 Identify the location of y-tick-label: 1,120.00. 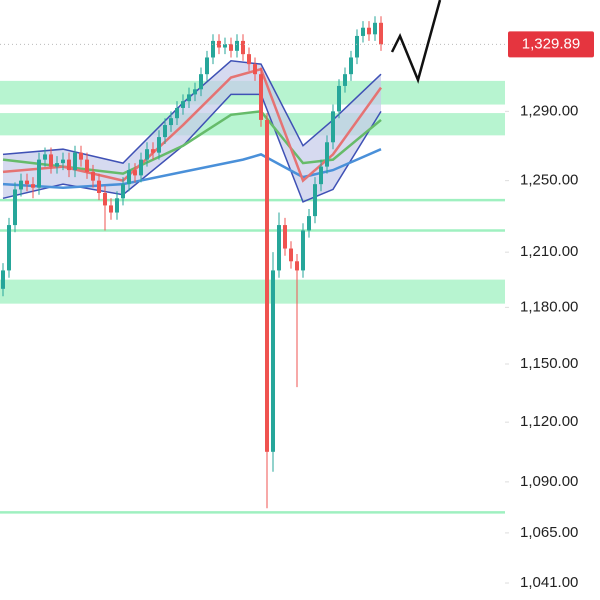
(549, 421).